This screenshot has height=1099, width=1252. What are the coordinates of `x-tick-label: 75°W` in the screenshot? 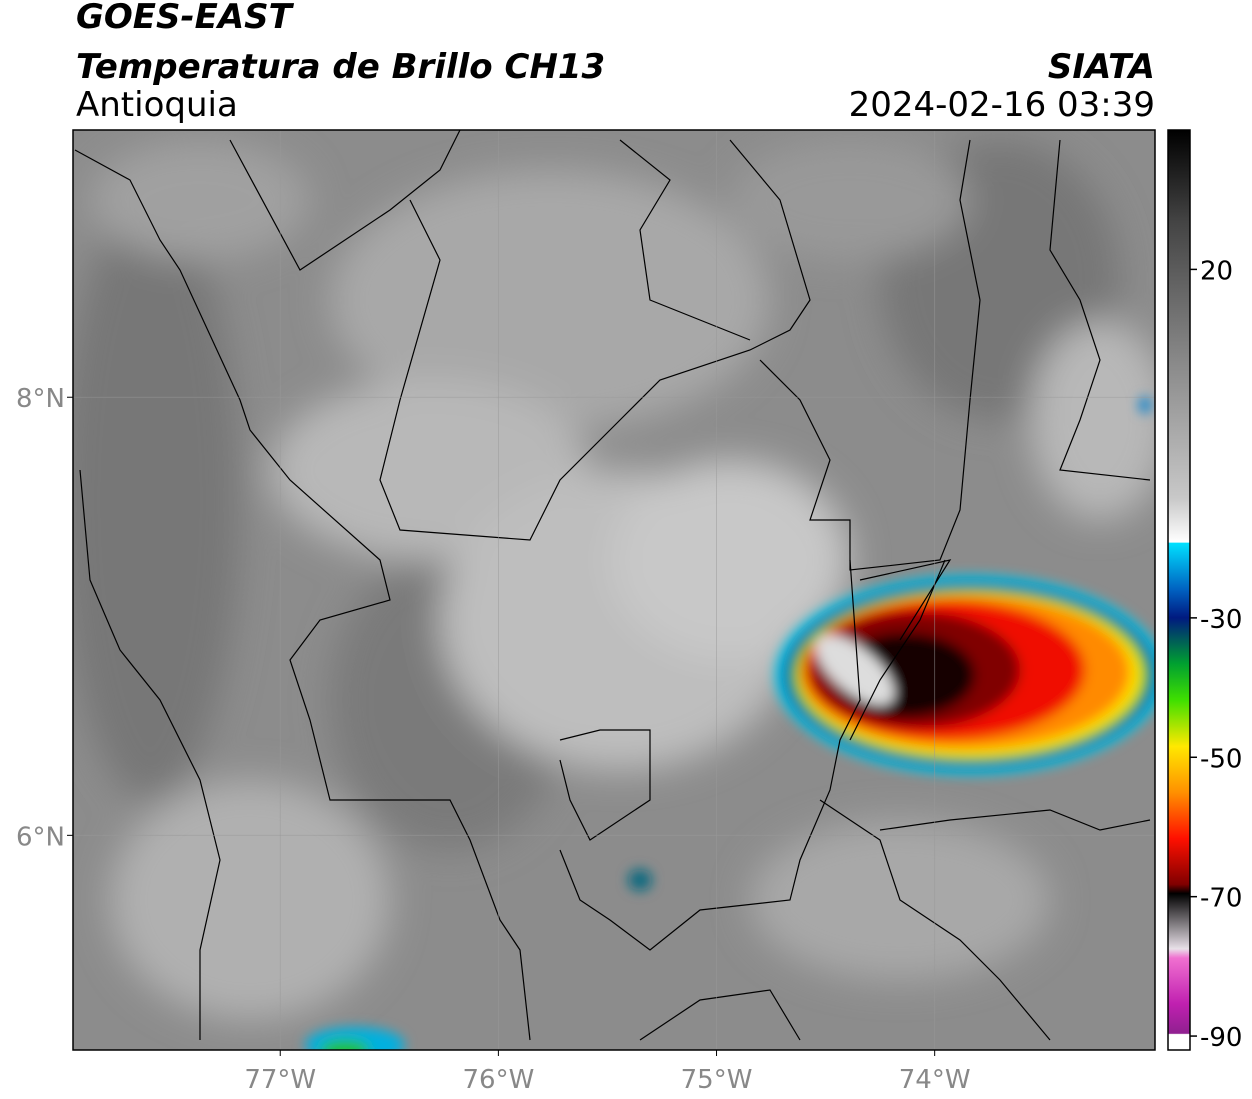 It's located at (717, 1080).